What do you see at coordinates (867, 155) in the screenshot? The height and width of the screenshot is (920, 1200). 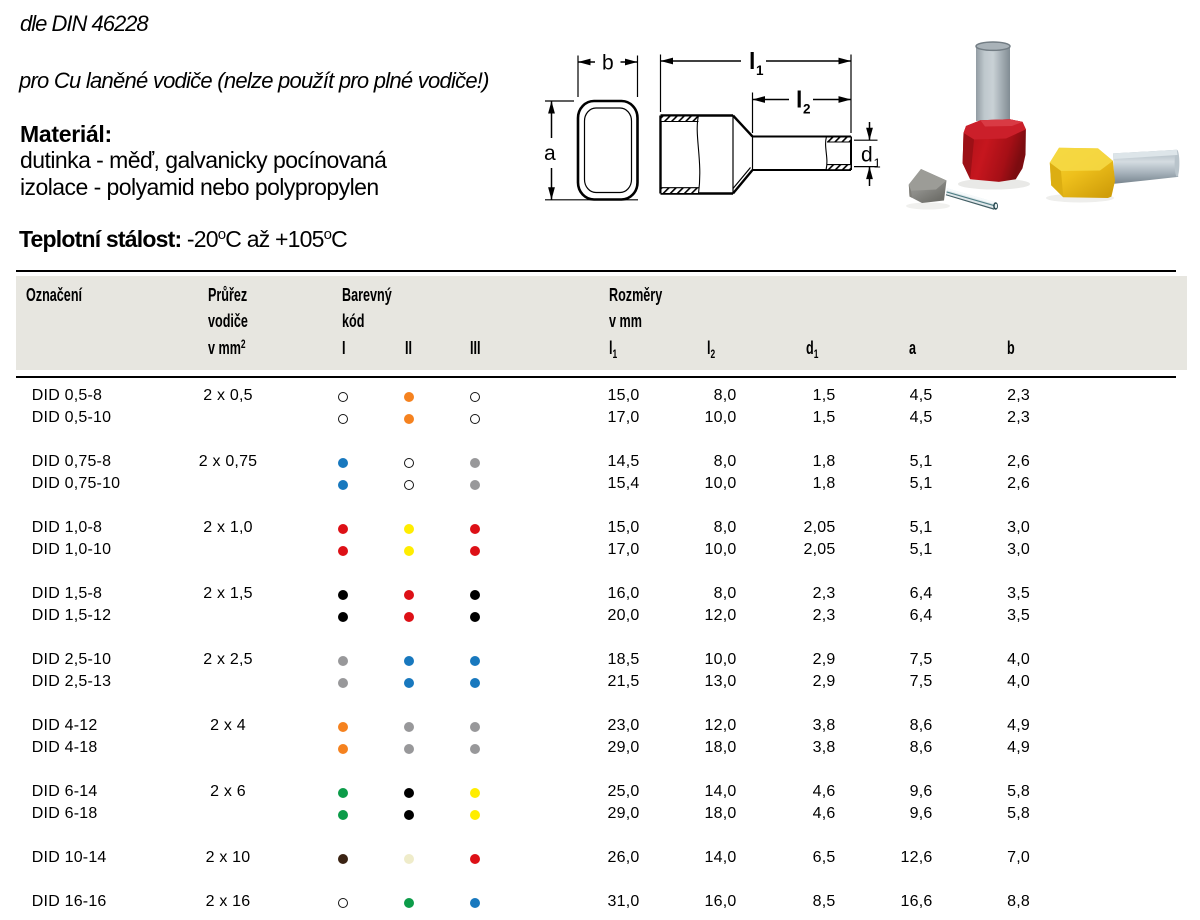 I see `svg-text: d` at bounding box center [867, 155].